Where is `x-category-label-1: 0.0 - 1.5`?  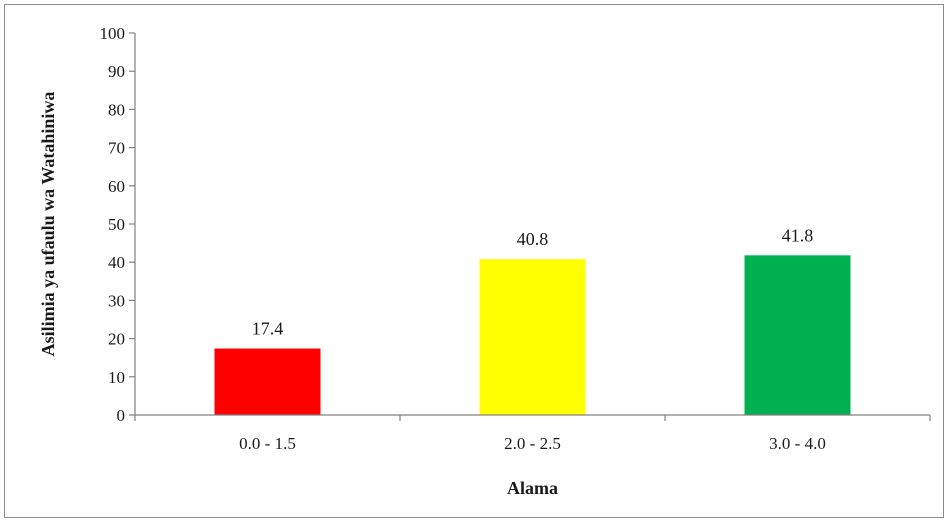 x-category-label-1: 0.0 - 1.5 is located at coordinates (267, 443).